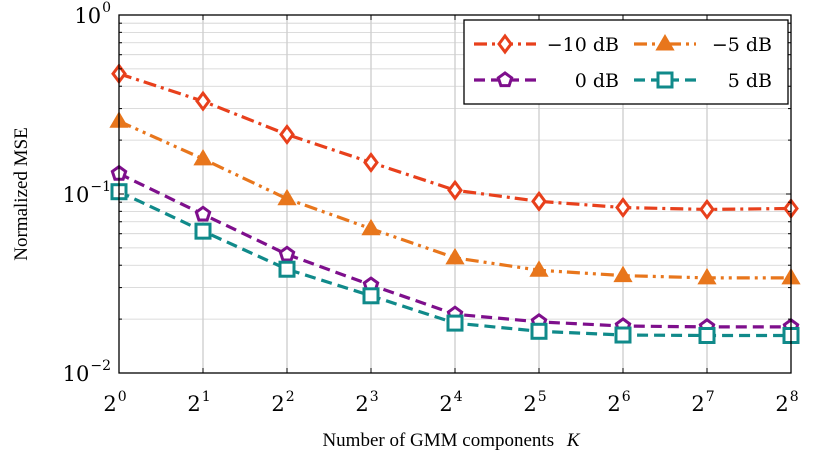 The width and height of the screenshot is (815, 462). I want to click on legend-label: −5 dB, so click(742, 45).